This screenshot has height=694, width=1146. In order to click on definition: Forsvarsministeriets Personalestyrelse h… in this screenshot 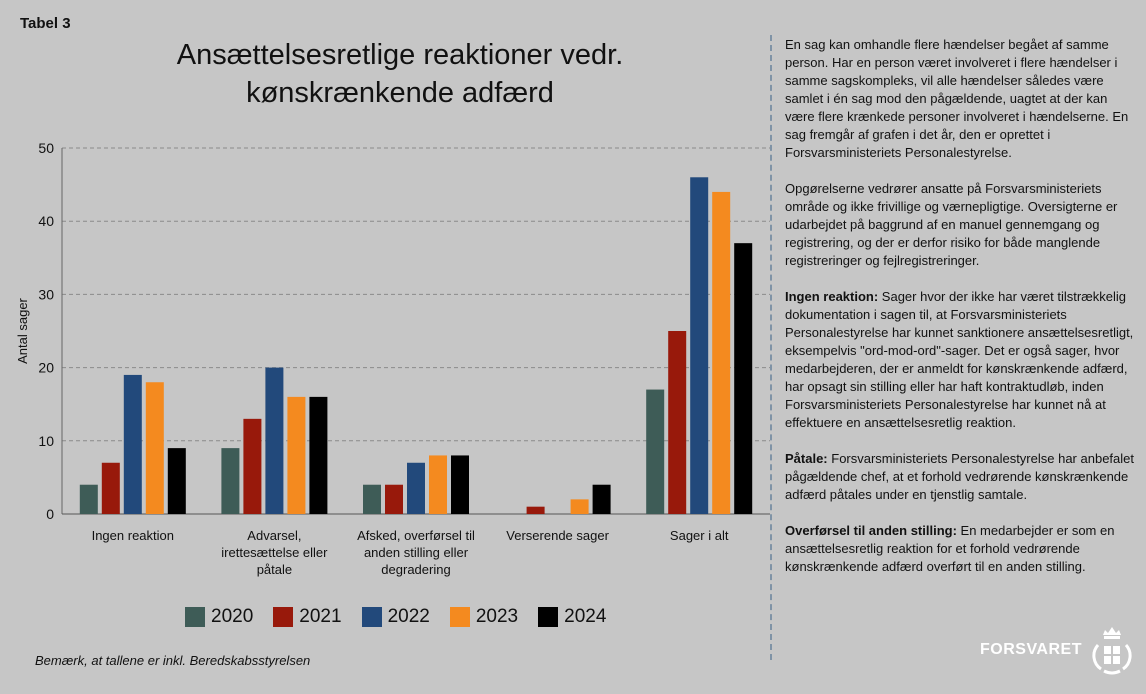, I will do `click(959, 476)`.